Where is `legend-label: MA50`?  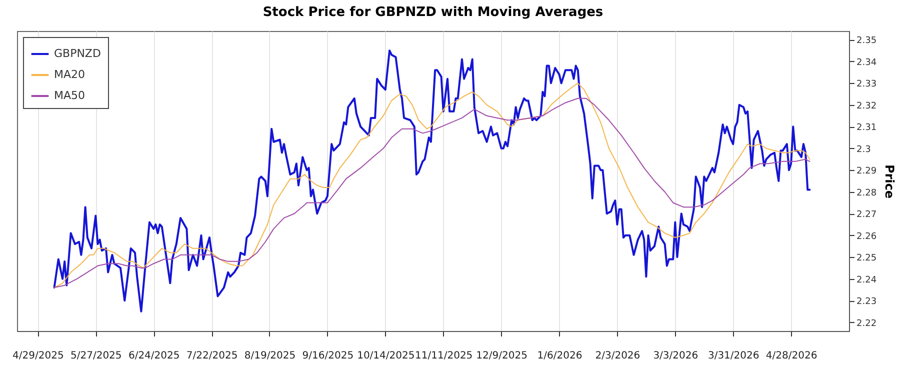
legend-label: MA50 is located at coordinates (70, 95).